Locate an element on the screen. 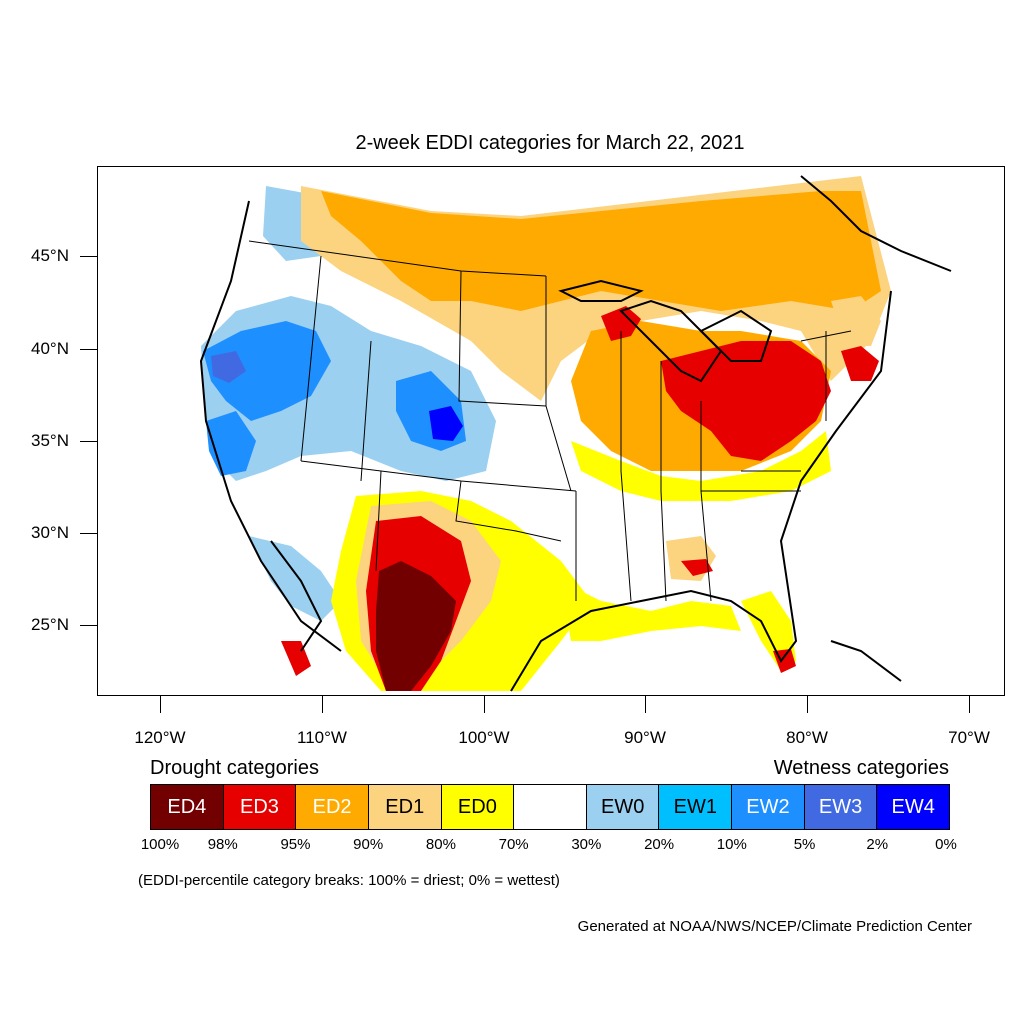  percentile-label: 80% is located at coordinates (440, 844).